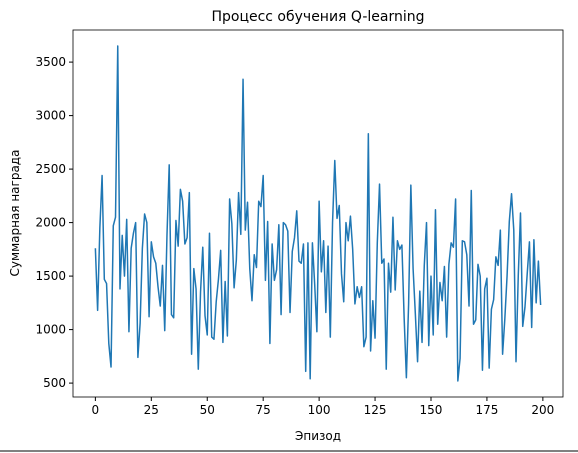  I want to click on x-tick-label: 25, so click(151, 410).